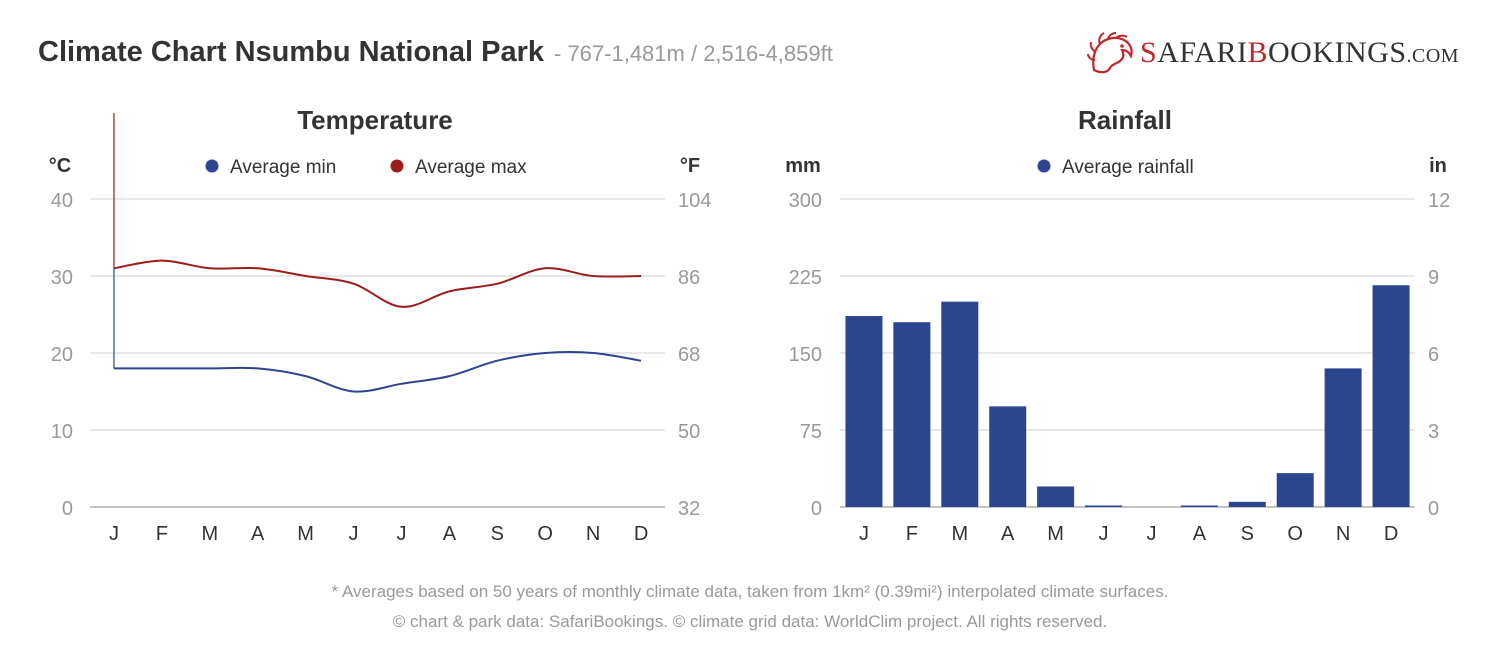 Image resolution: width=1500 pixels, height=652 pixels. I want to click on chart-title: Temperature, so click(375, 120).